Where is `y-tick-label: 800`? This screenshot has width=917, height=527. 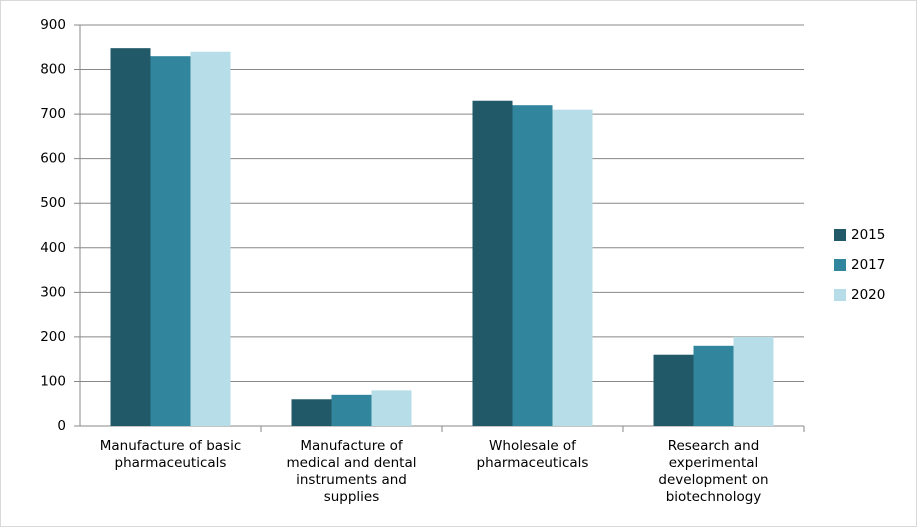 y-tick-label: 800 is located at coordinates (53, 70).